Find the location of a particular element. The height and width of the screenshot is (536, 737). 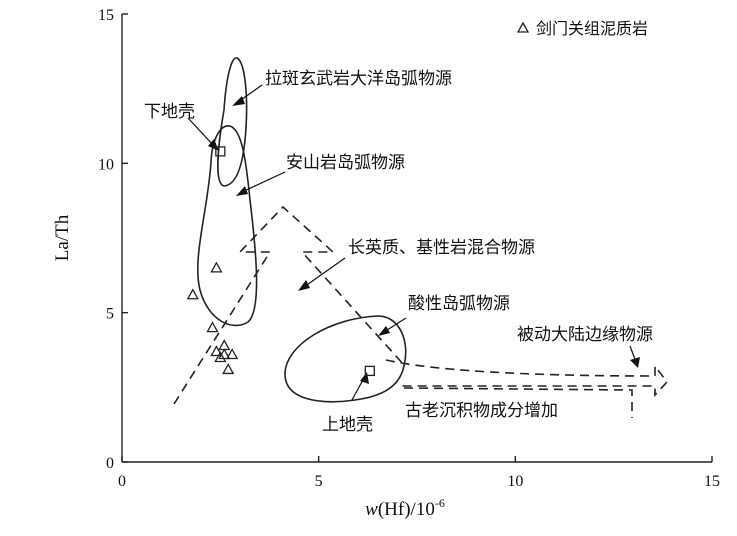

y-tick-label: 15 is located at coordinates (106, 15).